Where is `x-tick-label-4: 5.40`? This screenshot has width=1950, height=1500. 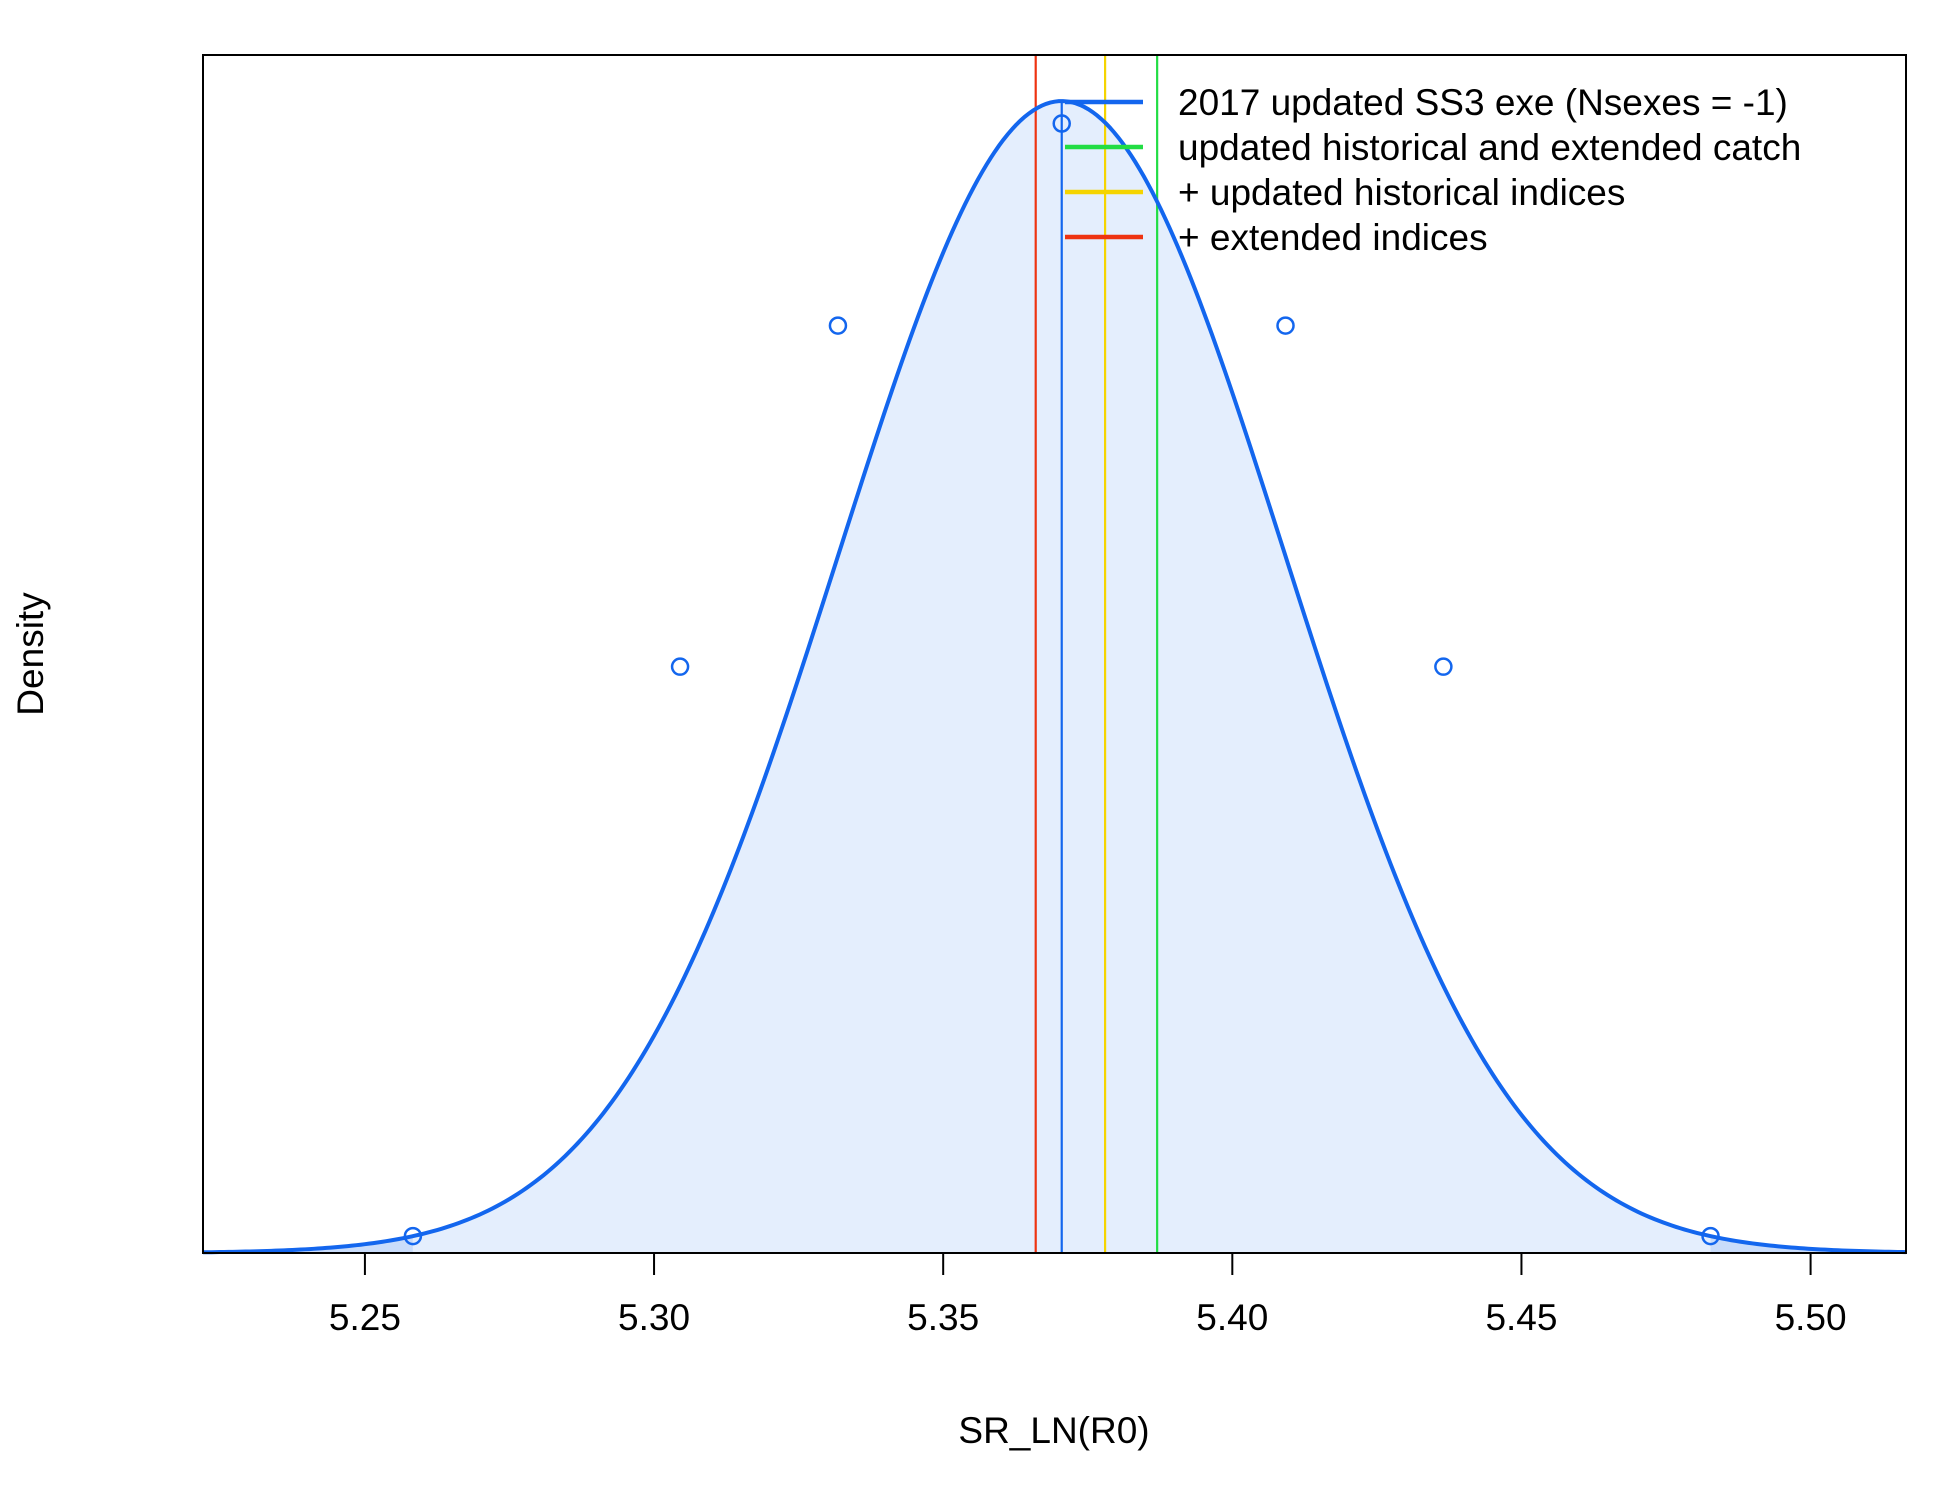
x-tick-label-4: 5.40 is located at coordinates (1232, 1317).